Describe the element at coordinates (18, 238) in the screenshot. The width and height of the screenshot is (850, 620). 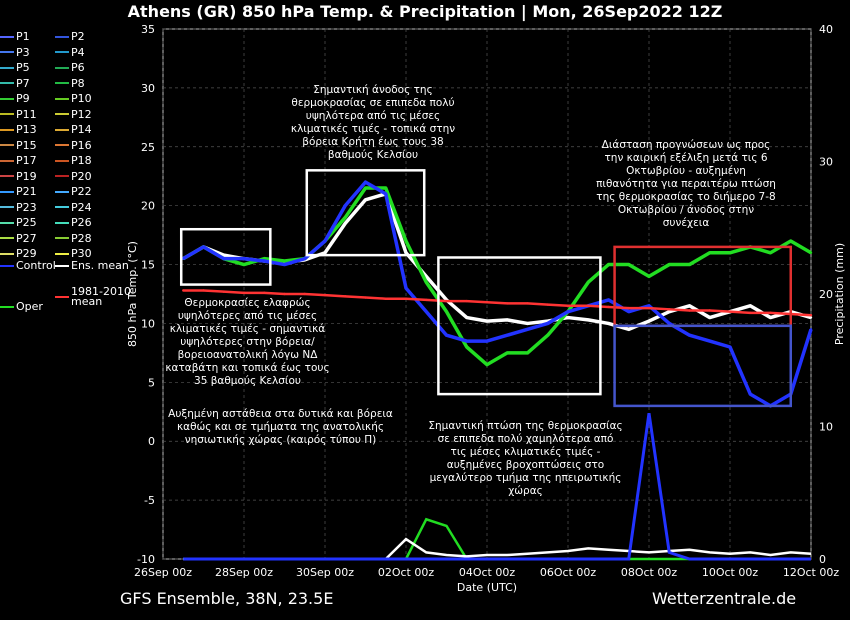
I see `legend-item: P27` at that location.